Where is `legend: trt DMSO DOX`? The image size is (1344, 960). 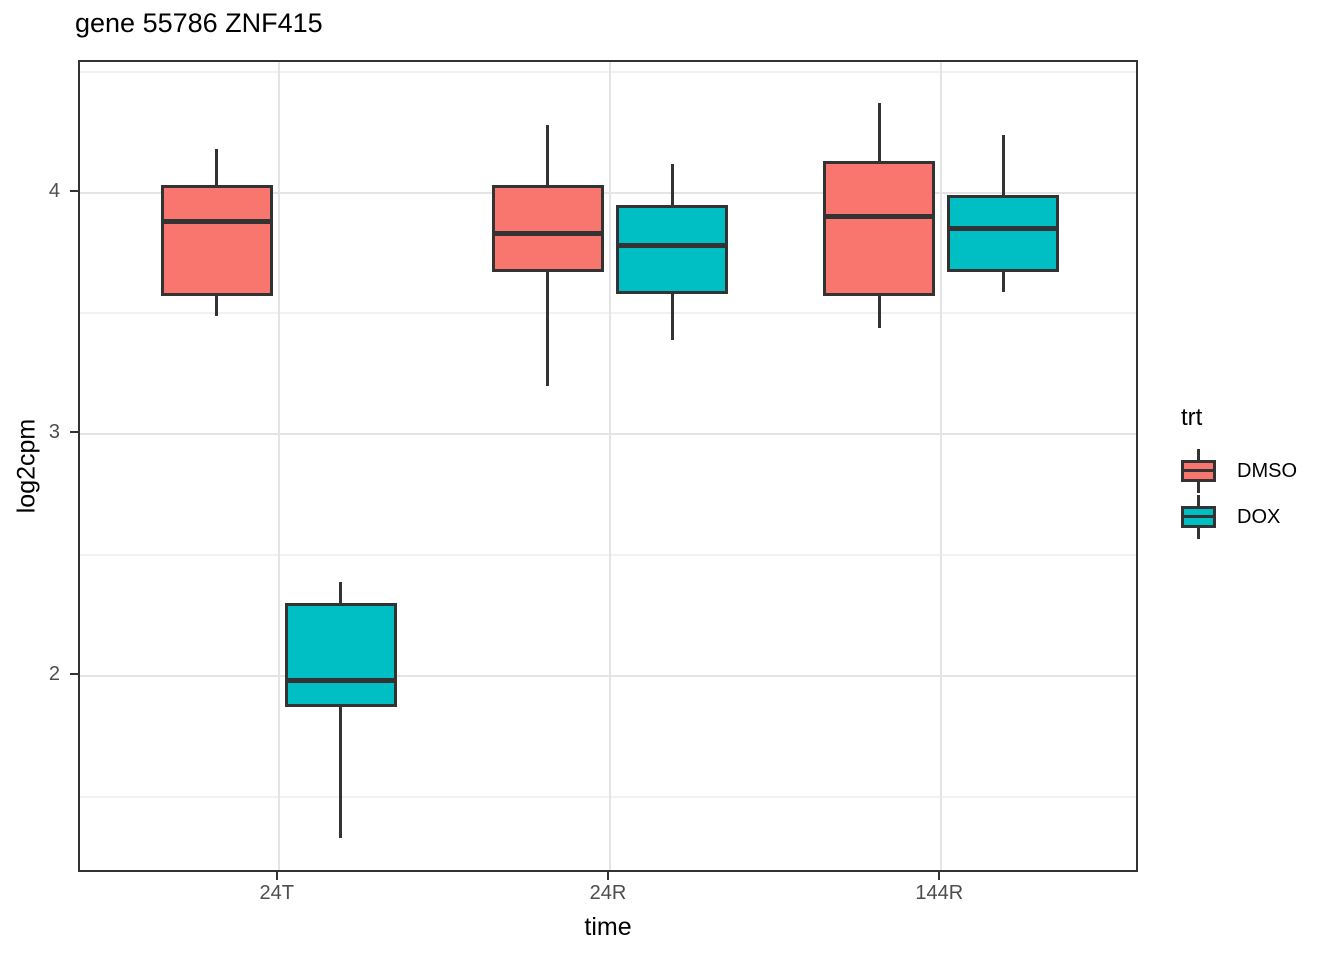
legend: trt DMSO DOX is located at coordinates (1239, 472).